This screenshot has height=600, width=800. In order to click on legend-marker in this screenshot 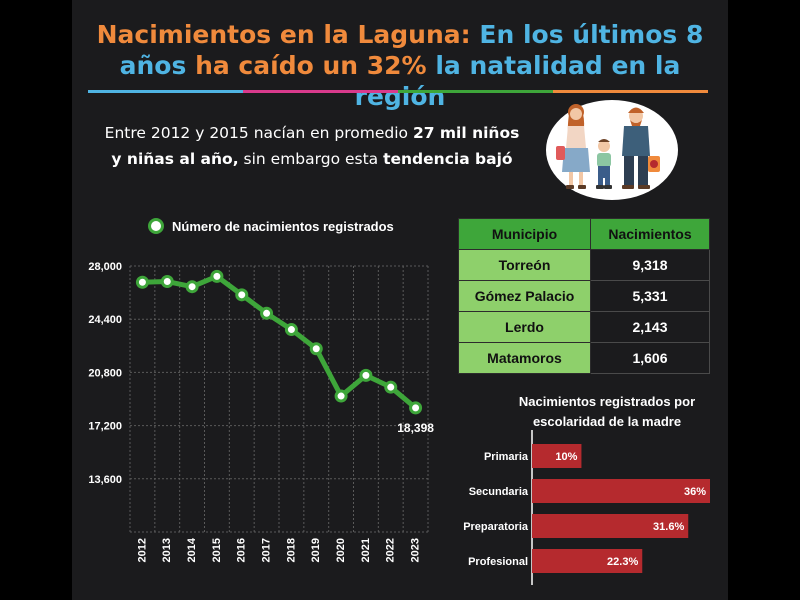, I will do `click(156, 226)`.